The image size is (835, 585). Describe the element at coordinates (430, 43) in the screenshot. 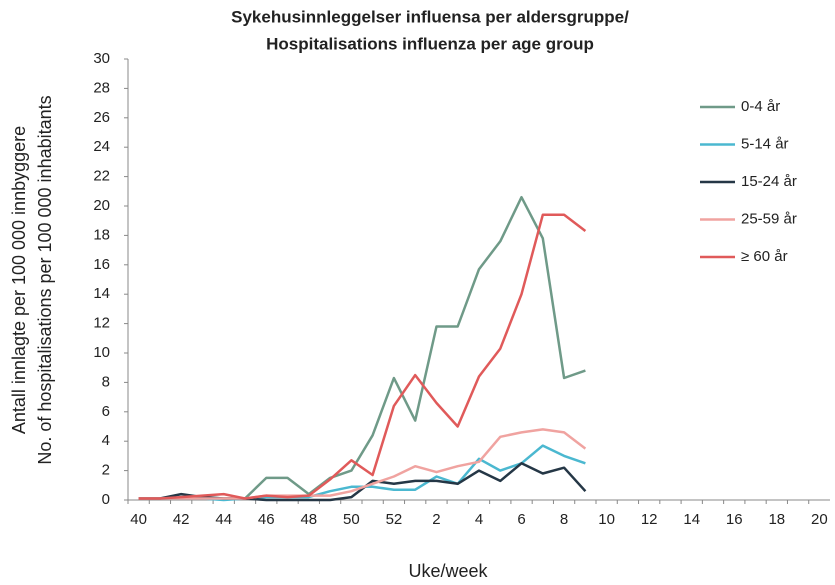

I see `chart-title: Hospitalisations influenza per age group` at that location.